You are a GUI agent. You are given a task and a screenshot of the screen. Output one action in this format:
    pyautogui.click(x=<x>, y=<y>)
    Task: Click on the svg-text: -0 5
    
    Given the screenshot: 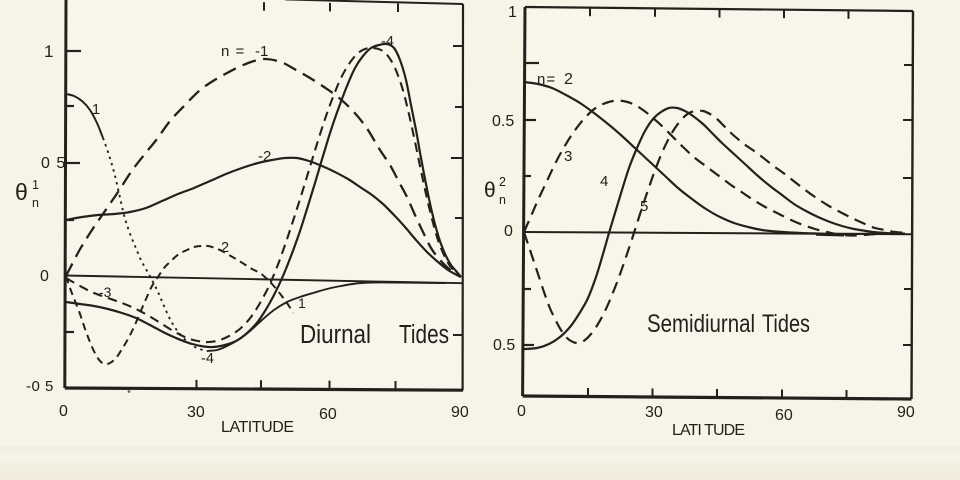 What is the action you would take?
    pyautogui.click(x=40, y=386)
    